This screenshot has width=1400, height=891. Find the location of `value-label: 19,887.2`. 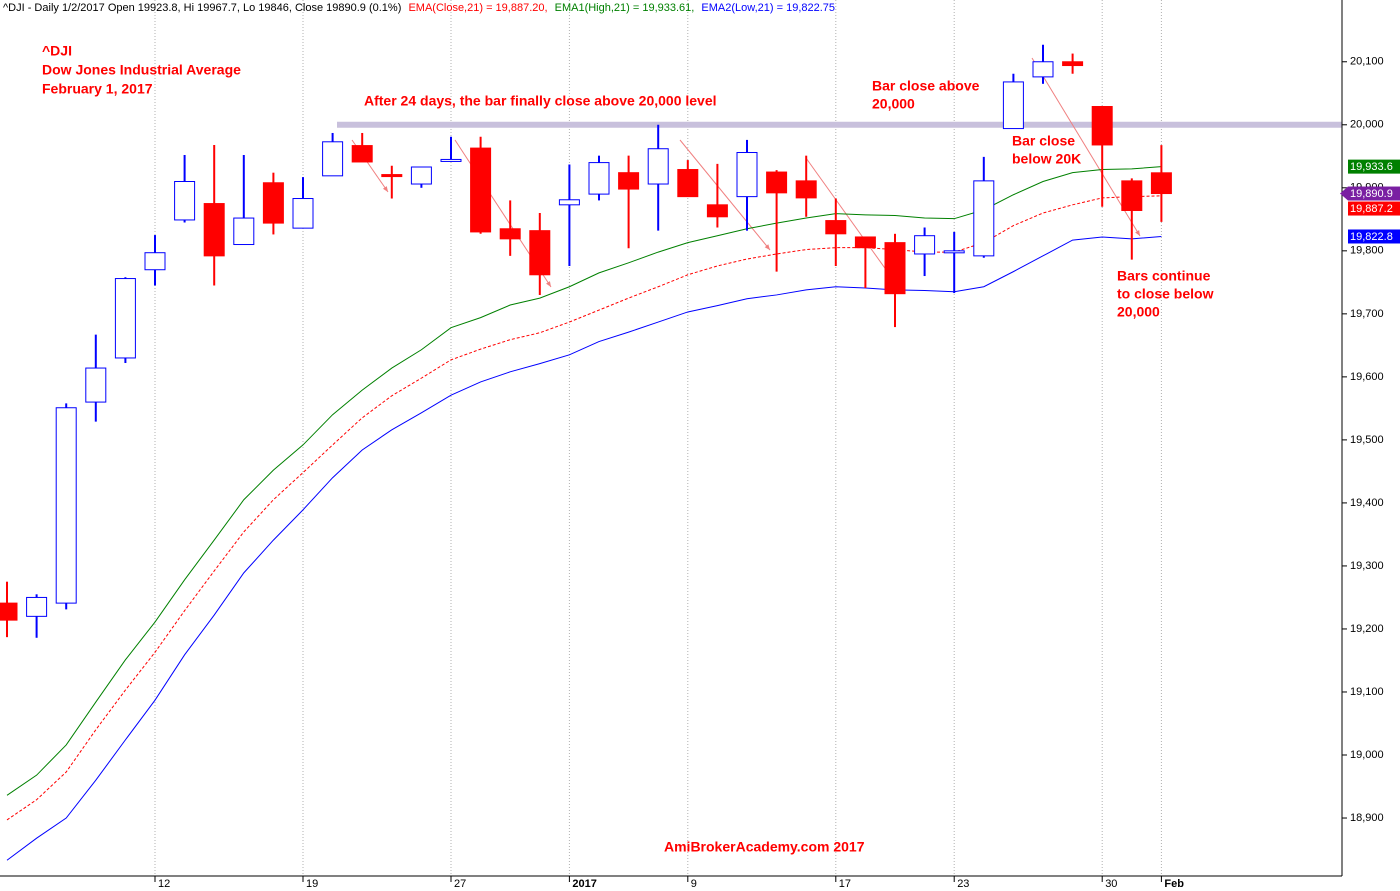

value-label: 19,887.2 is located at coordinates (1371, 209).